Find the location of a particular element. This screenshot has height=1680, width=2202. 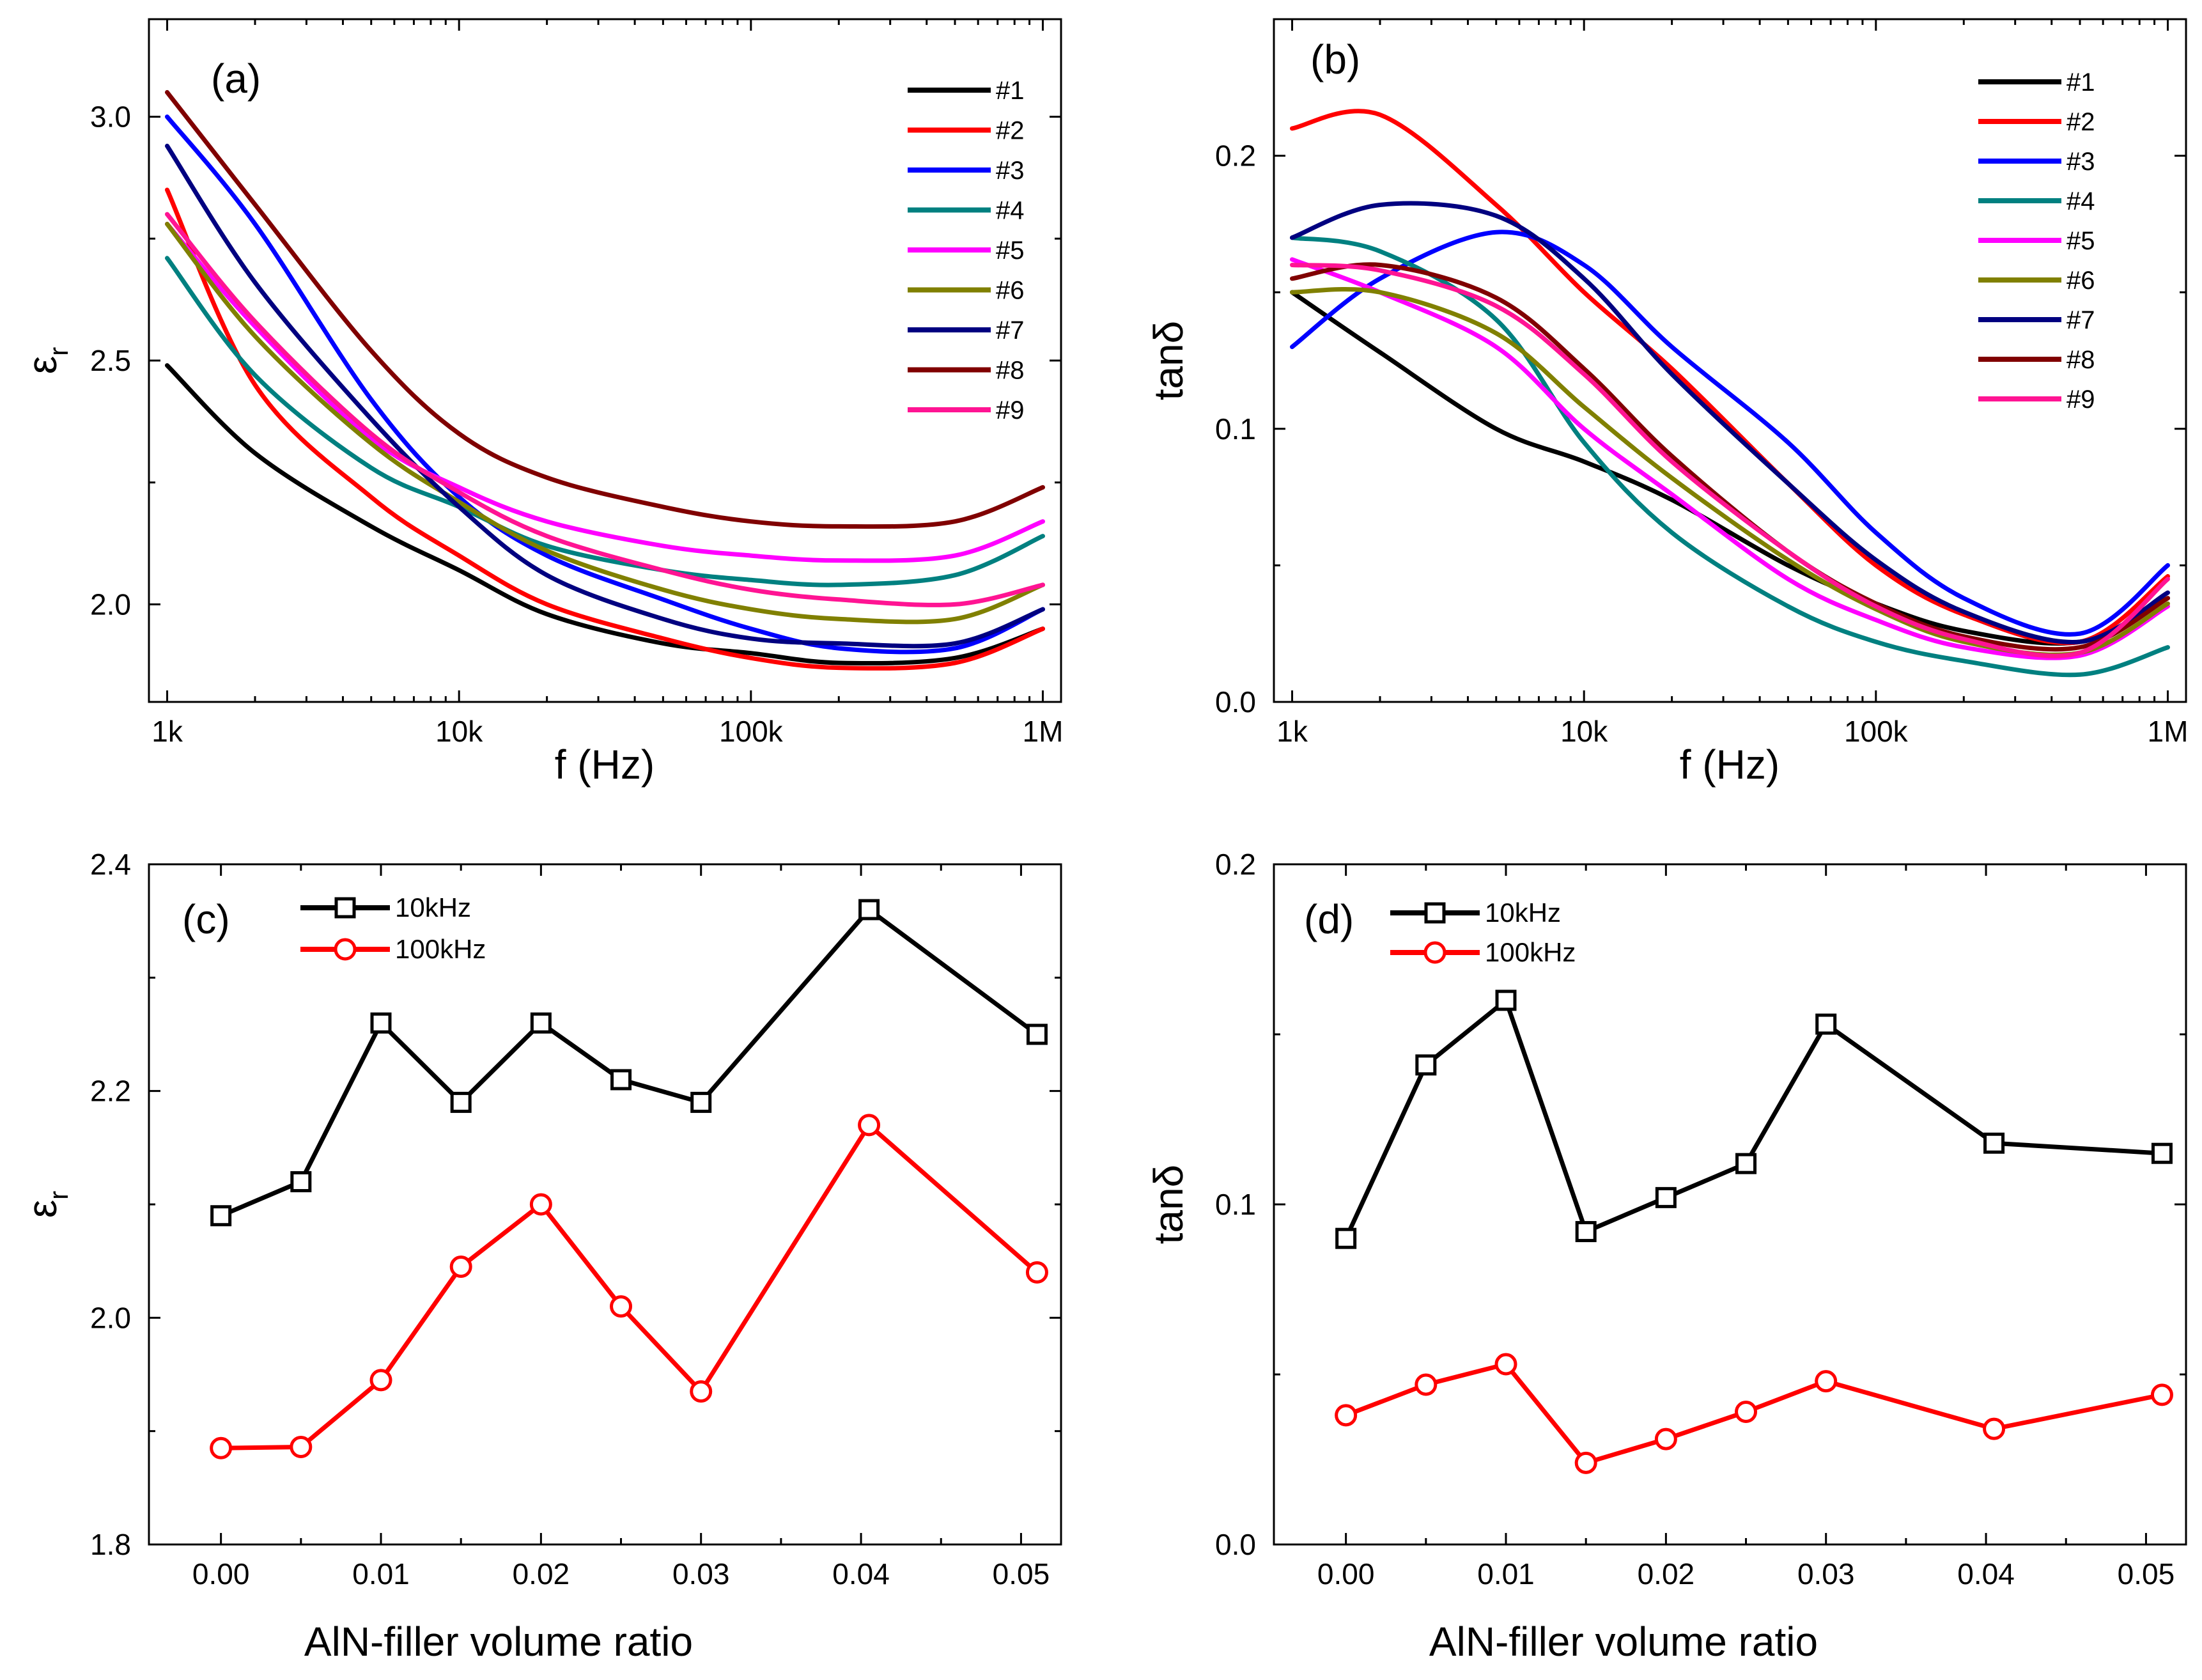

x-axis-title-d: AlN-filler volume ratio is located at coordinates (1624, 1642).